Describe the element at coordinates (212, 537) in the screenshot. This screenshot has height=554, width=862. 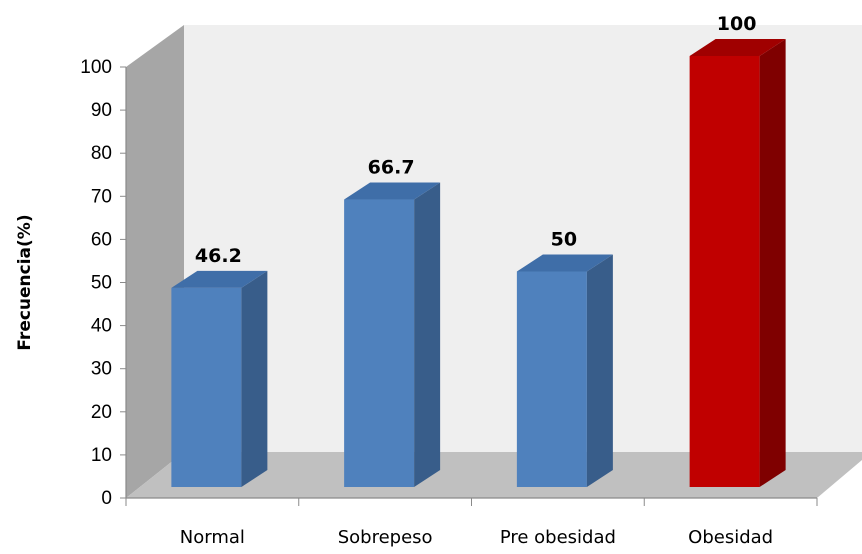
I see `category-label: Normal` at that location.